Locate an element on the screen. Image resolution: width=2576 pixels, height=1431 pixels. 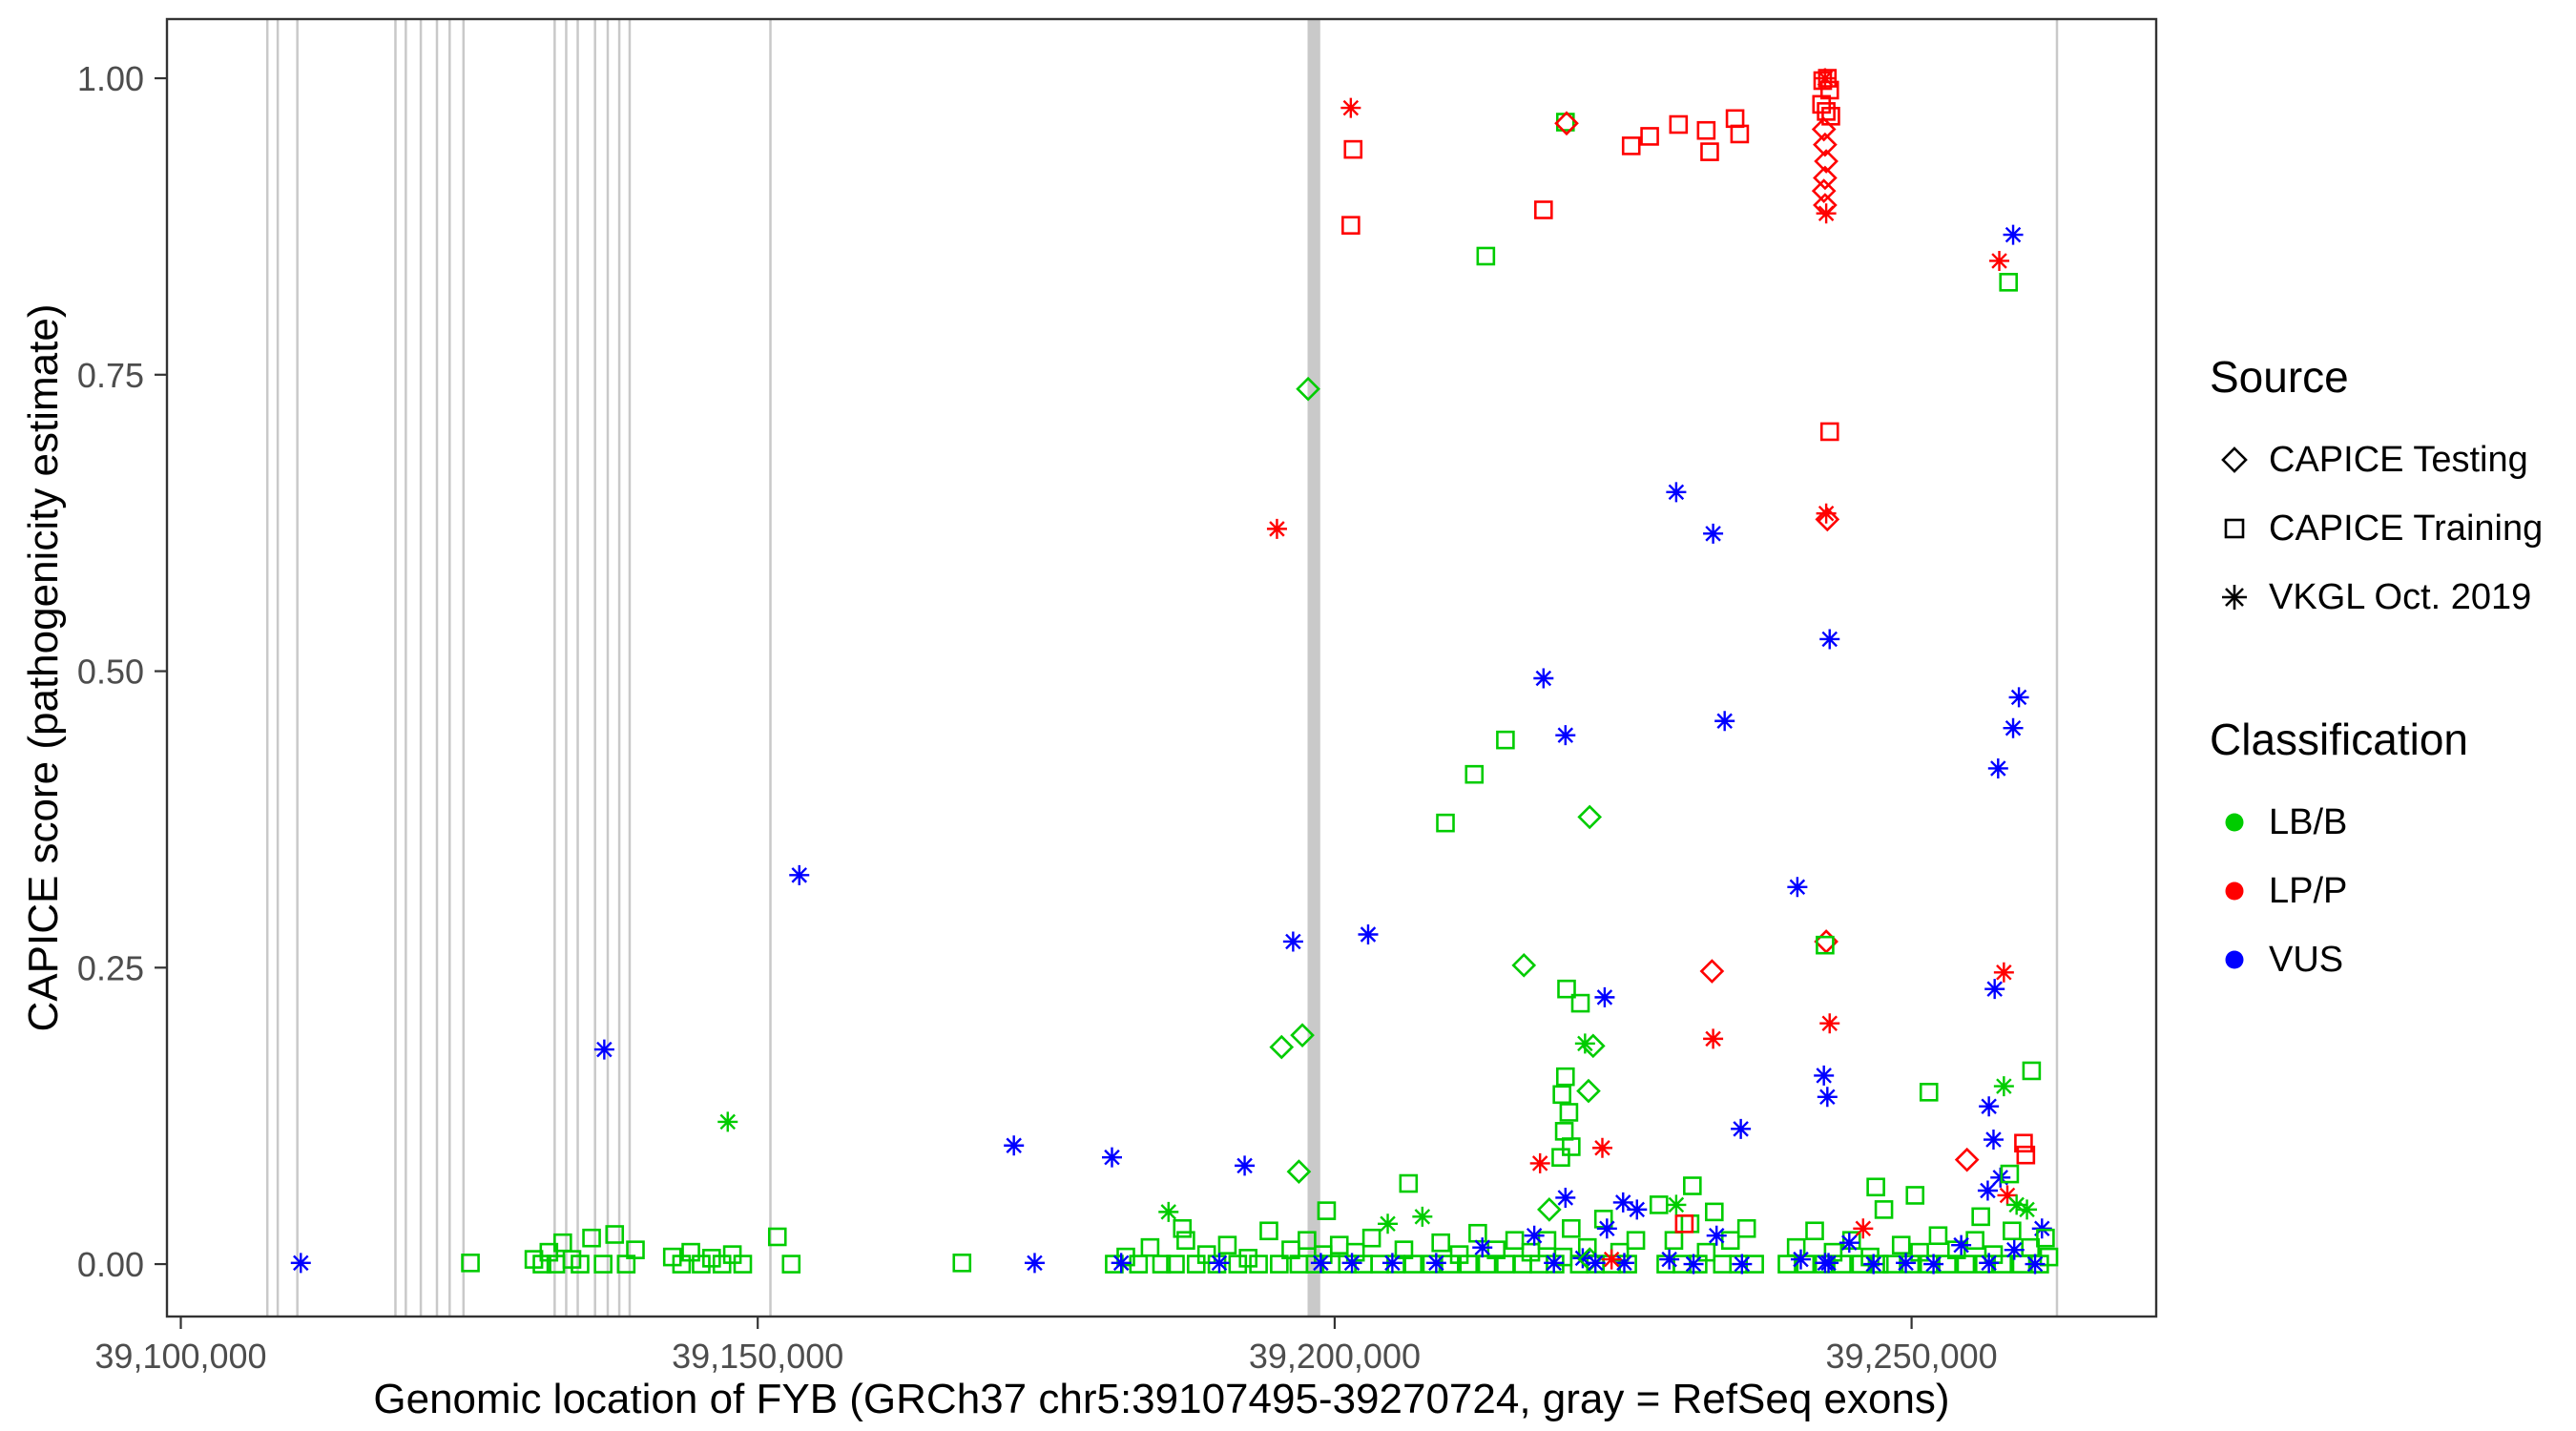
legend-item-capice-testing: CAPICE Testing is located at coordinates (2391, 459).